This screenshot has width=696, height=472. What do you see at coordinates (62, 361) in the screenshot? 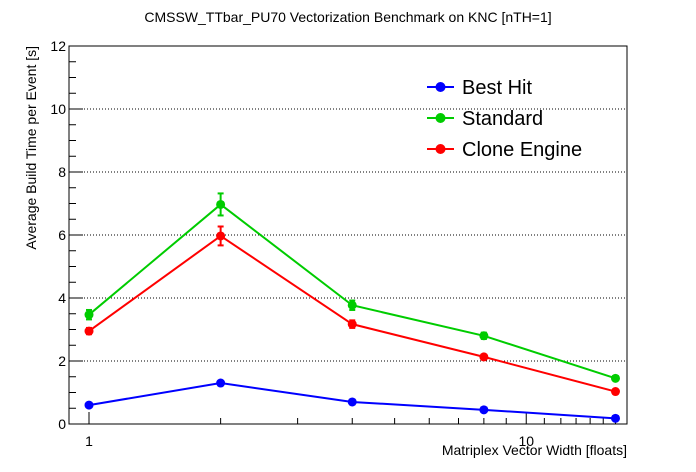
I see `y-tick-label: 2` at bounding box center [62, 361].